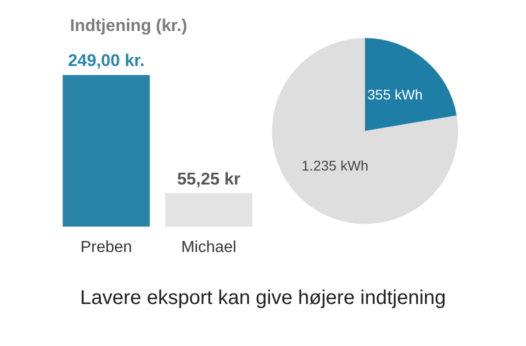 The width and height of the screenshot is (526, 346). What do you see at coordinates (395, 94) in the screenshot?
I see `data-label: 355 kWh` at bounding box center [395, 94].